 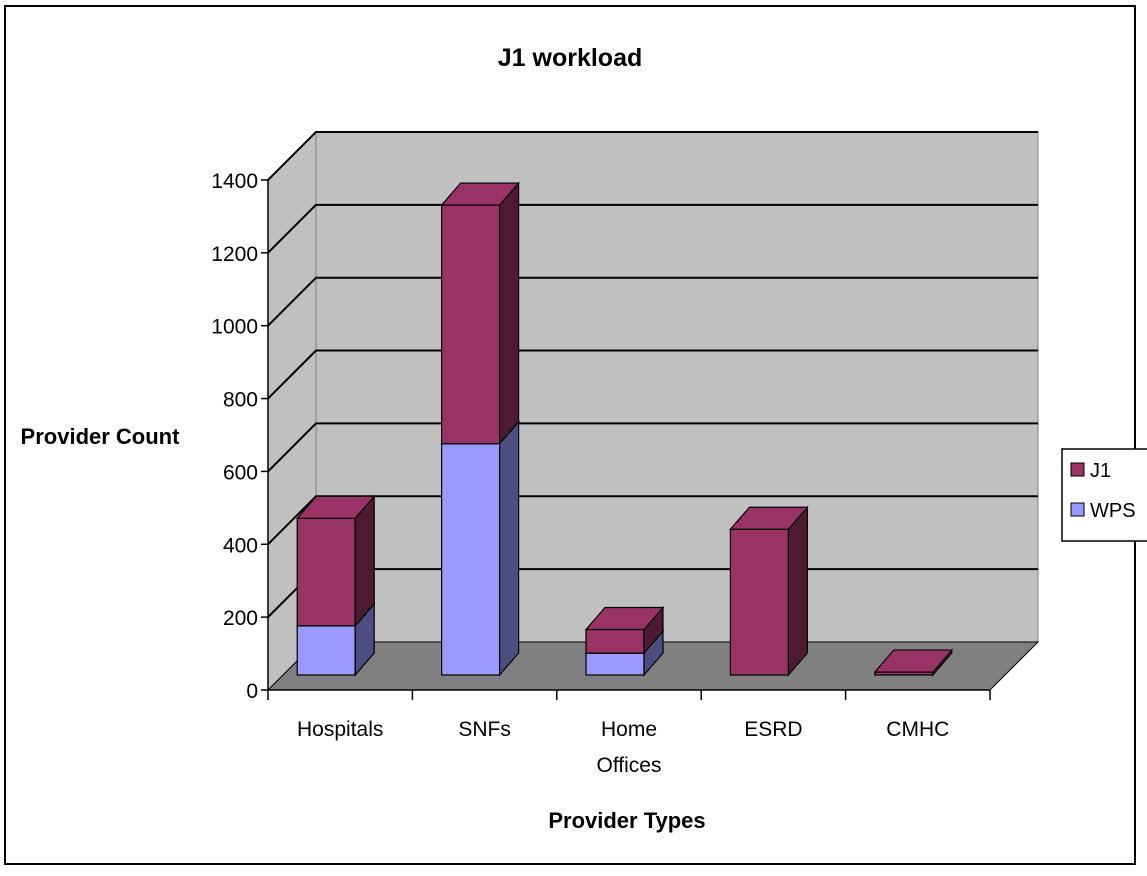 I want to click on y-tick-label: 1200, so click(x=234, y=254).